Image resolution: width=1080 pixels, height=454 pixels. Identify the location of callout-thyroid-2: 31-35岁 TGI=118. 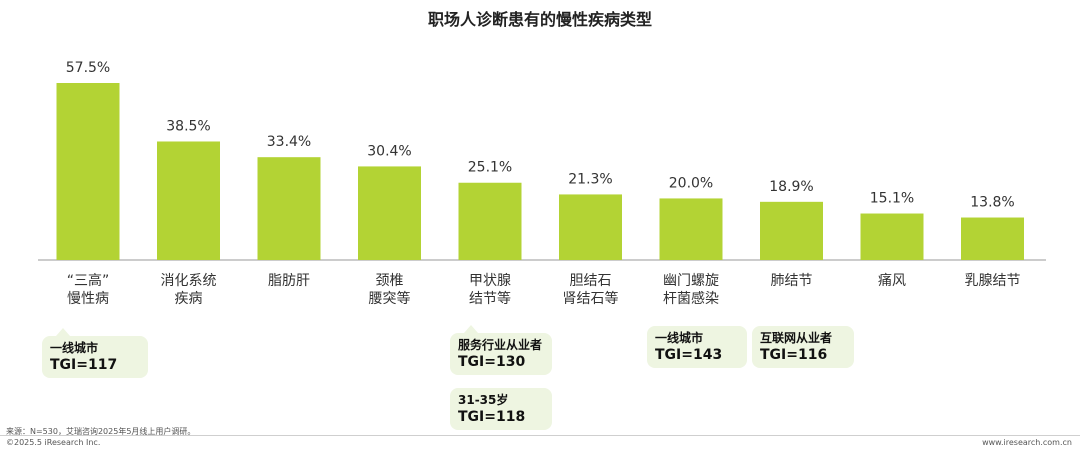
(501, 409).